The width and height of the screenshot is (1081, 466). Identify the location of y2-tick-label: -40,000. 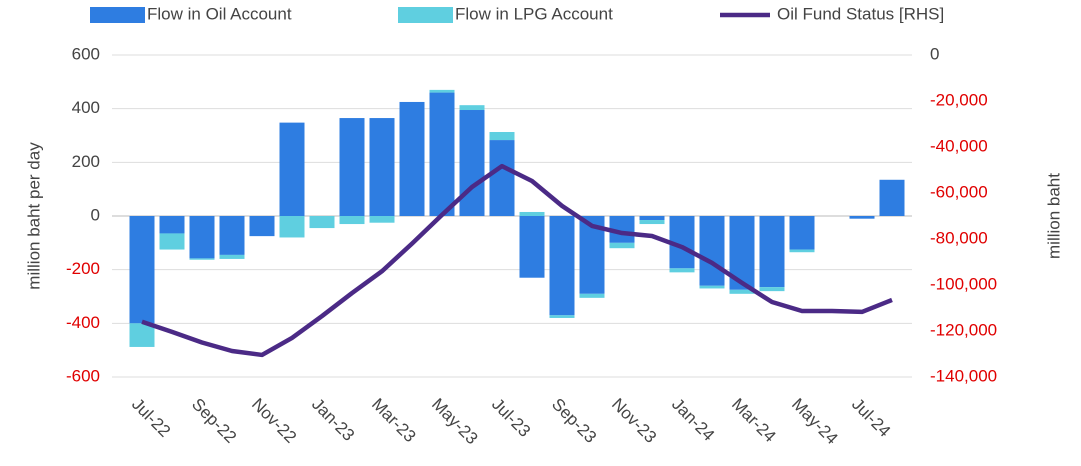
(959, 145).